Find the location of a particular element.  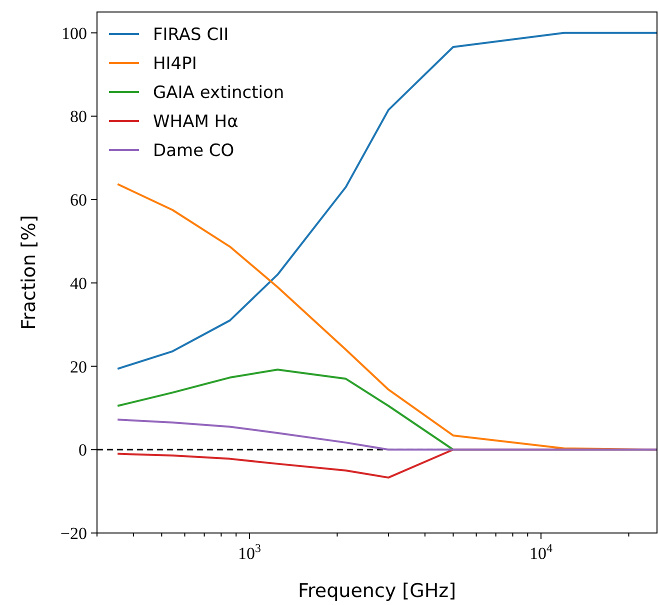

y-axis-title: Fraction [%] is located at coordinates (29, 272).